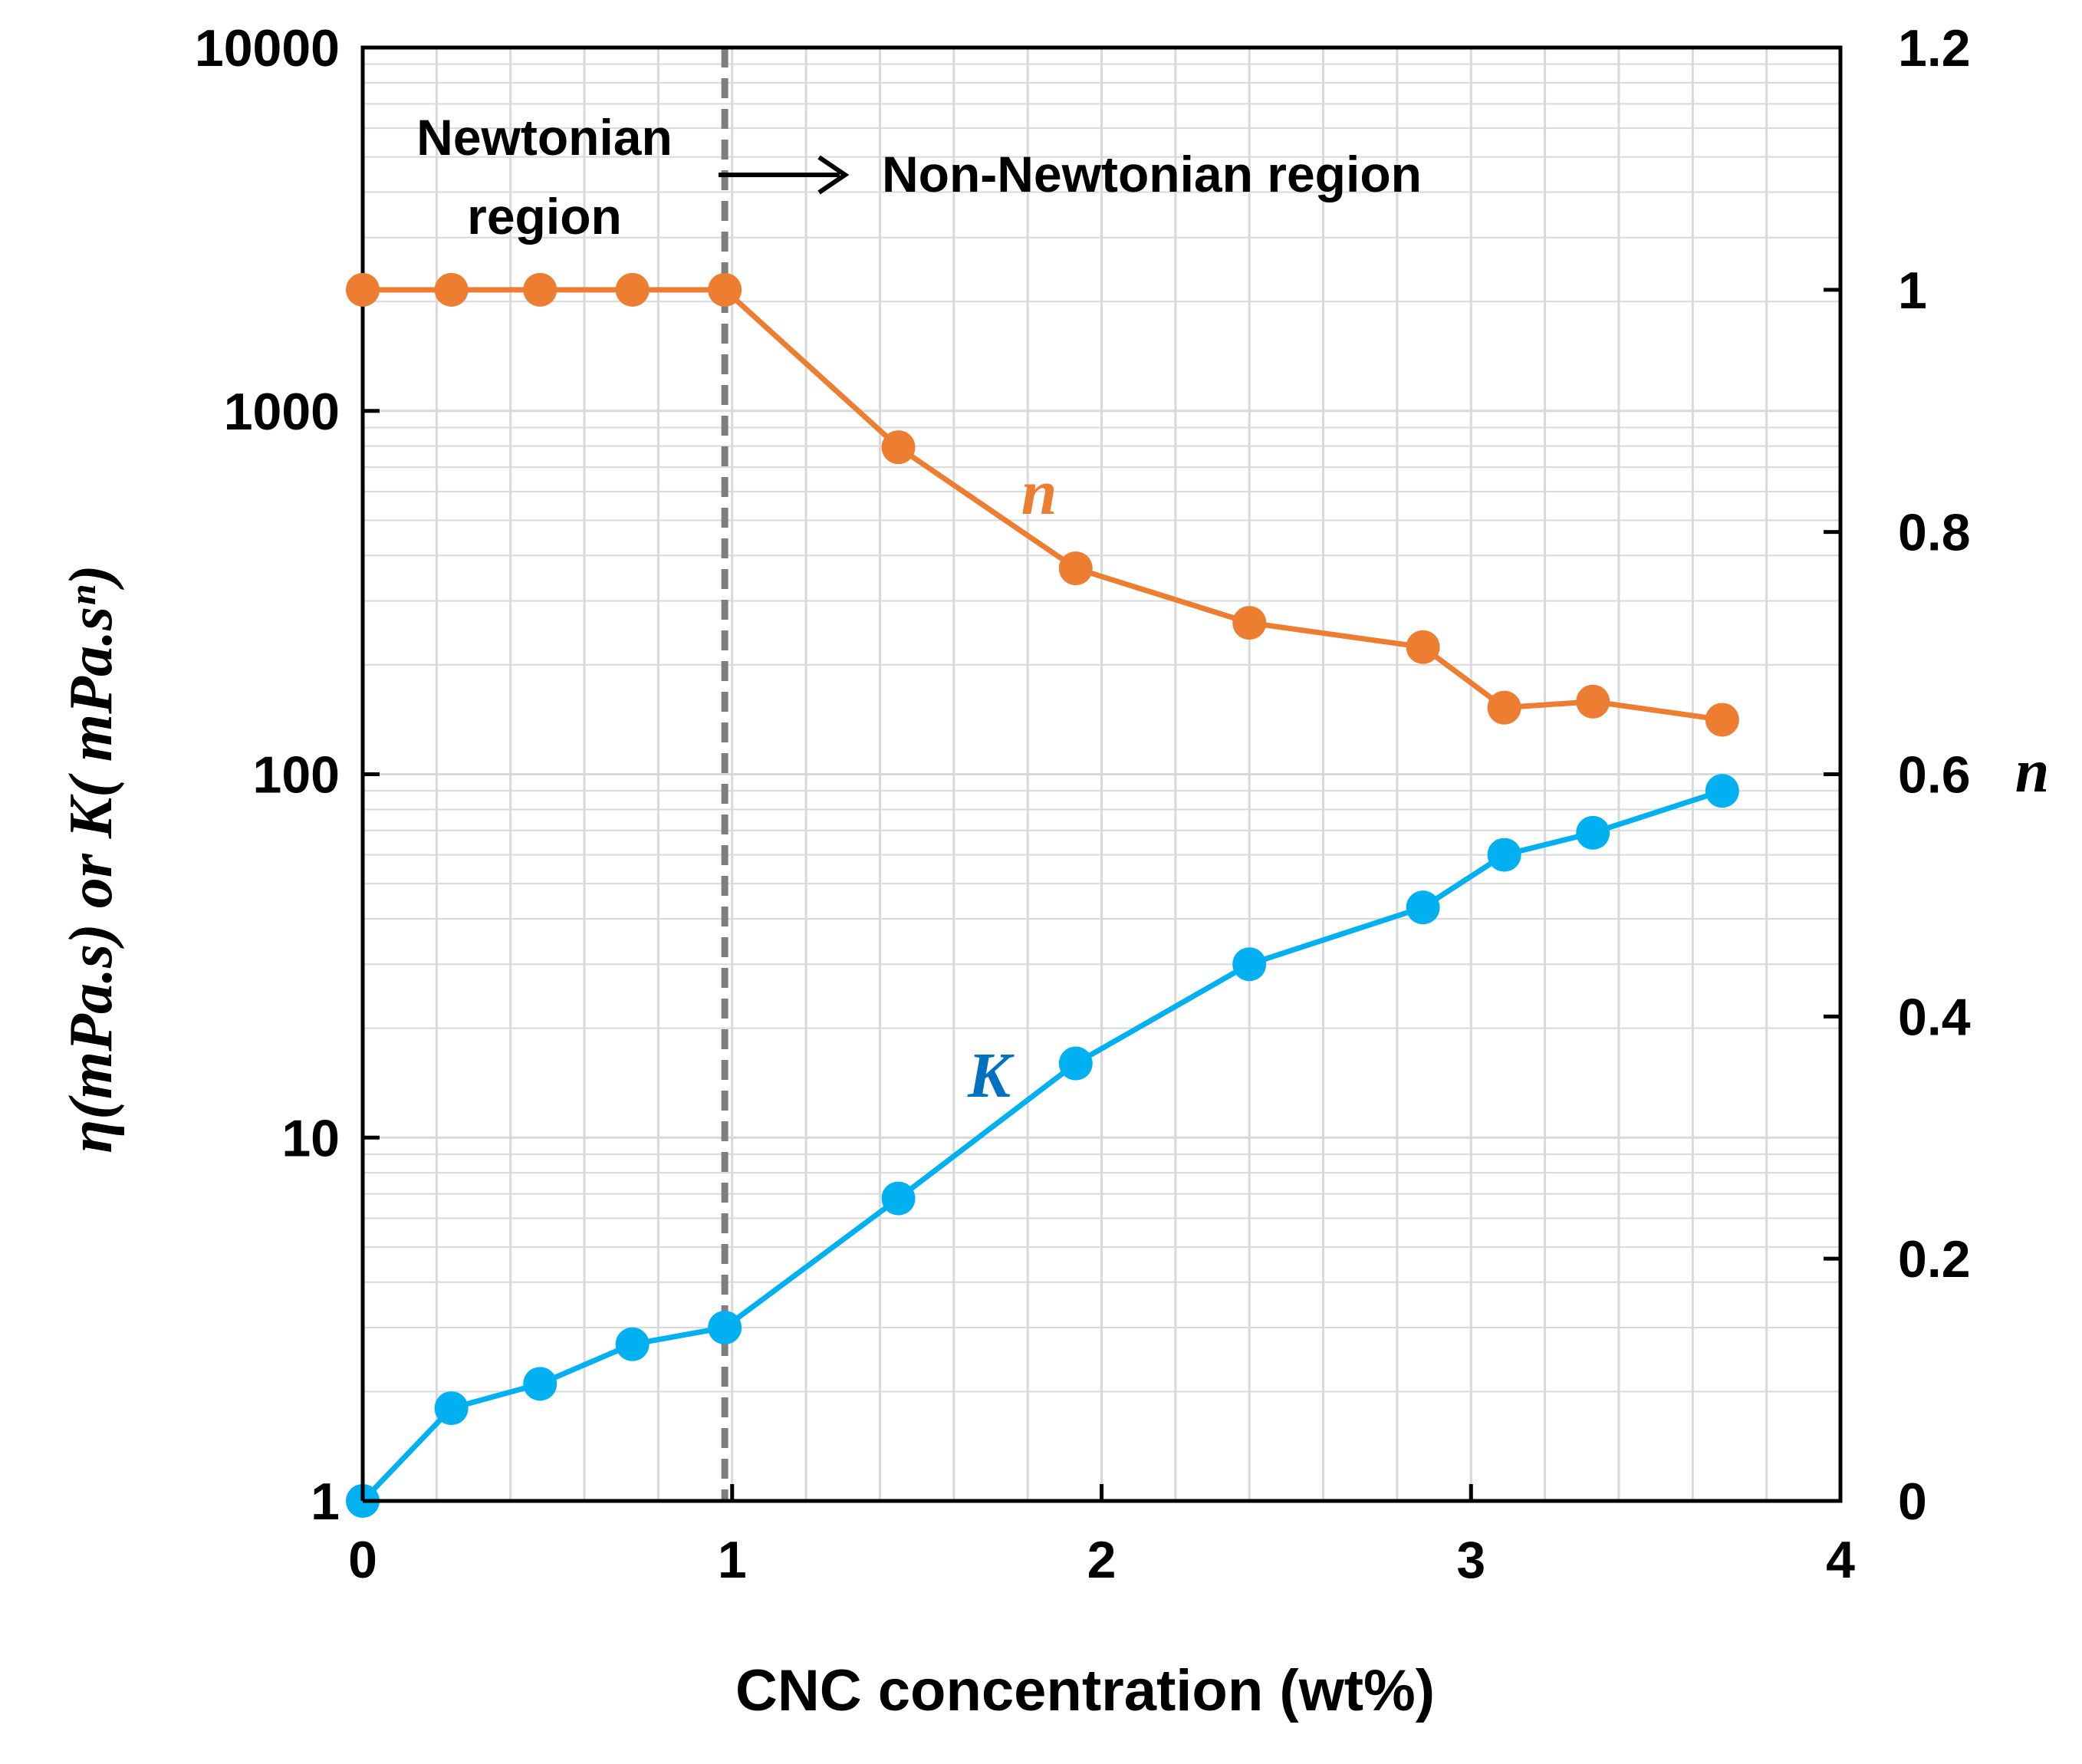  What do you see at coordinates (732, 1560) in the screenshot?
I see `x-tick-label: 1` at bounding box center [732, 1560].